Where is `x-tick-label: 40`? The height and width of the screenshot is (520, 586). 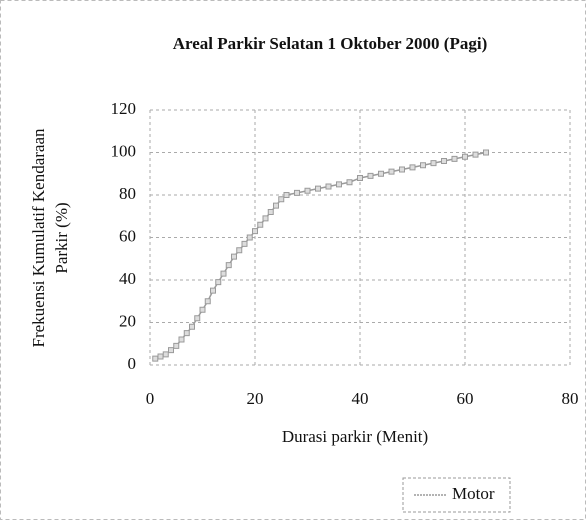
x-tick-label: 40 is located at coordinates (360, 398).